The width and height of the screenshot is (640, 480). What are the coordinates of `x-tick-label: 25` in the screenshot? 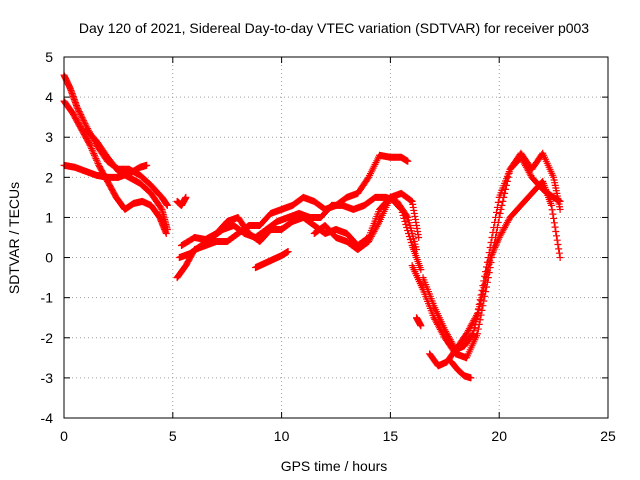 It's located at (608, 436).